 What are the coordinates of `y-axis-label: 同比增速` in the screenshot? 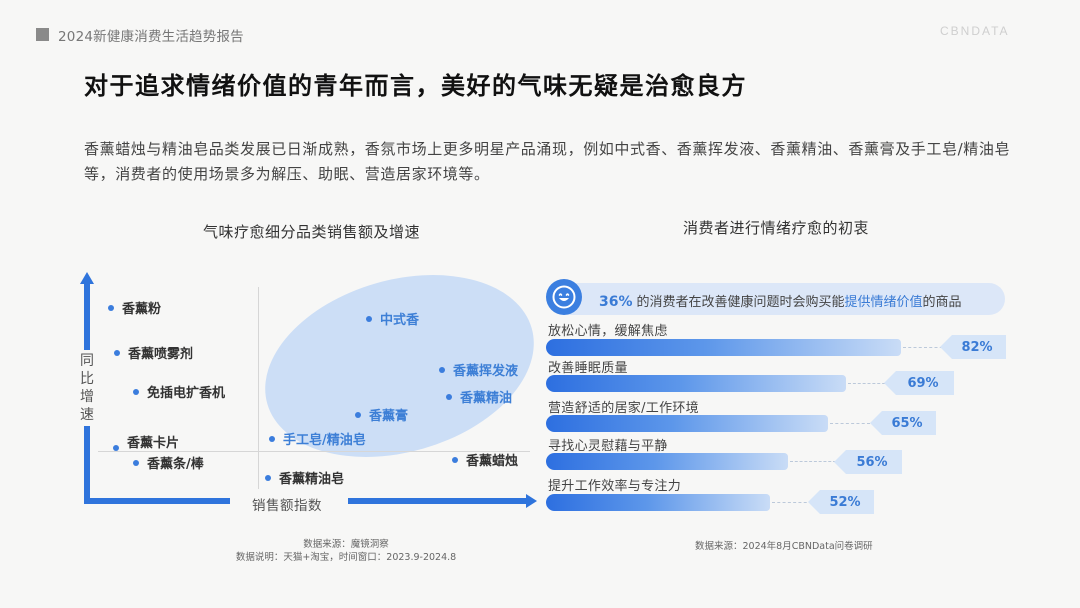 It's located at (87, 388).